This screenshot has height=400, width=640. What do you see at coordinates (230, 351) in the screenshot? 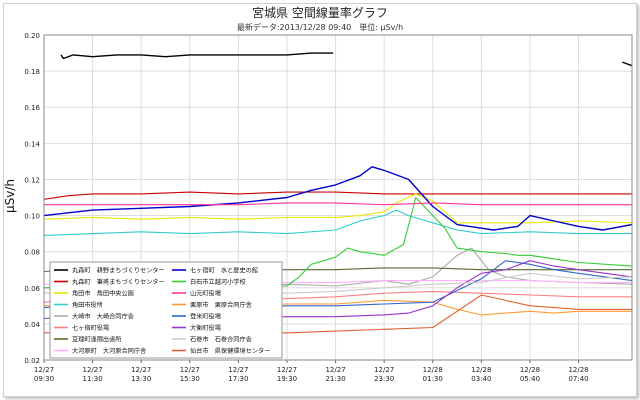
I see `legend-label: 仙台市 県保健環境センター` at bounding box center [230, 351].